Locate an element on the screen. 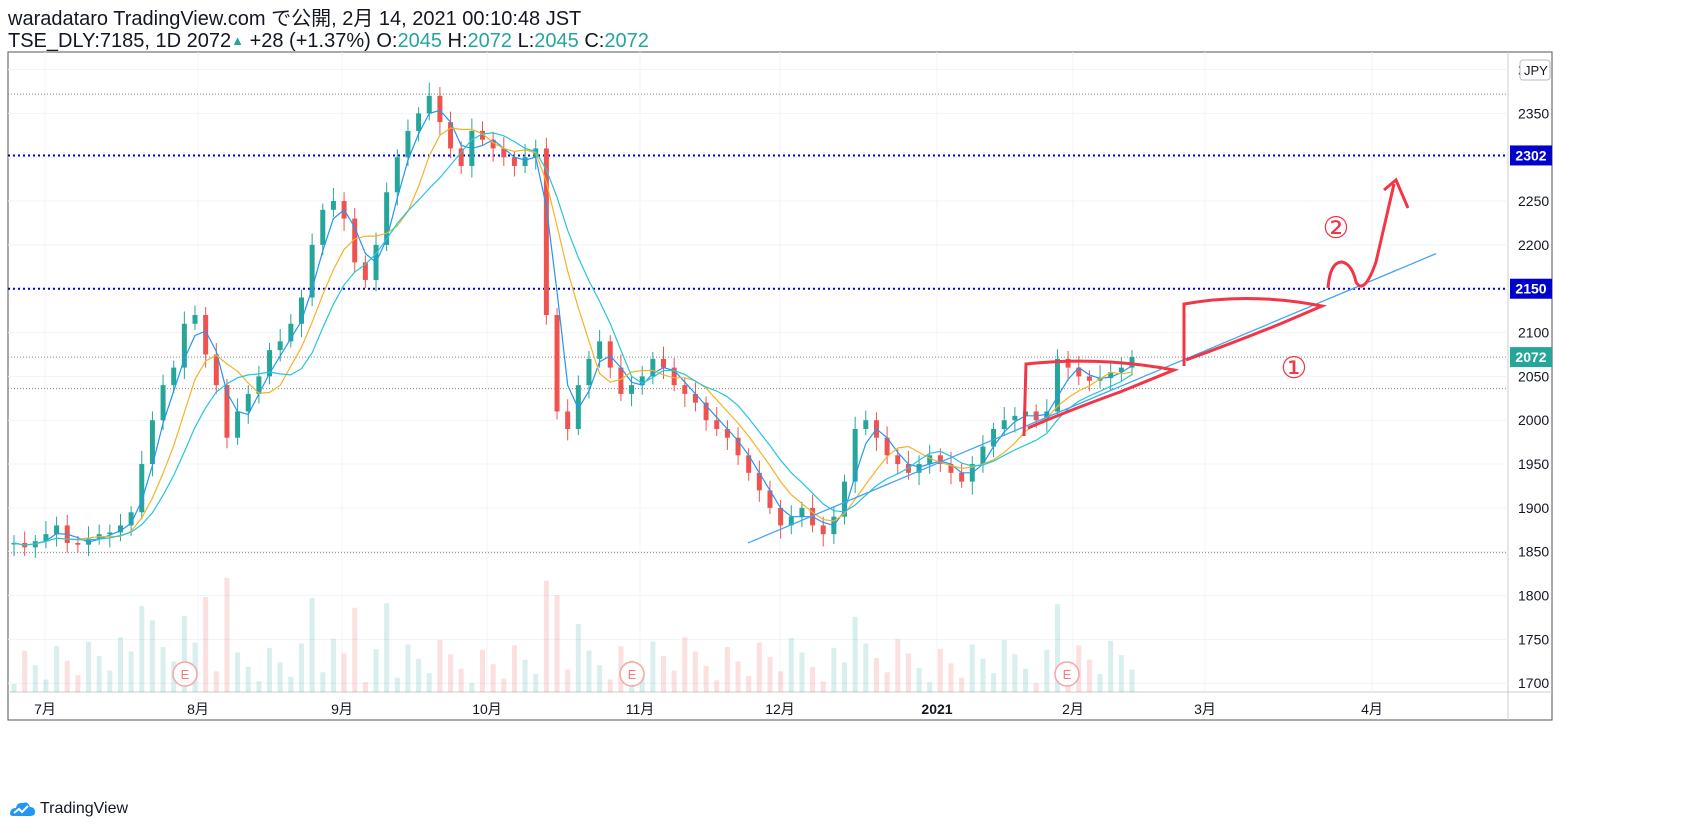 This screenshot has width=1708, height=836. brand-name: TradingView is located at coordinates (84, 808).